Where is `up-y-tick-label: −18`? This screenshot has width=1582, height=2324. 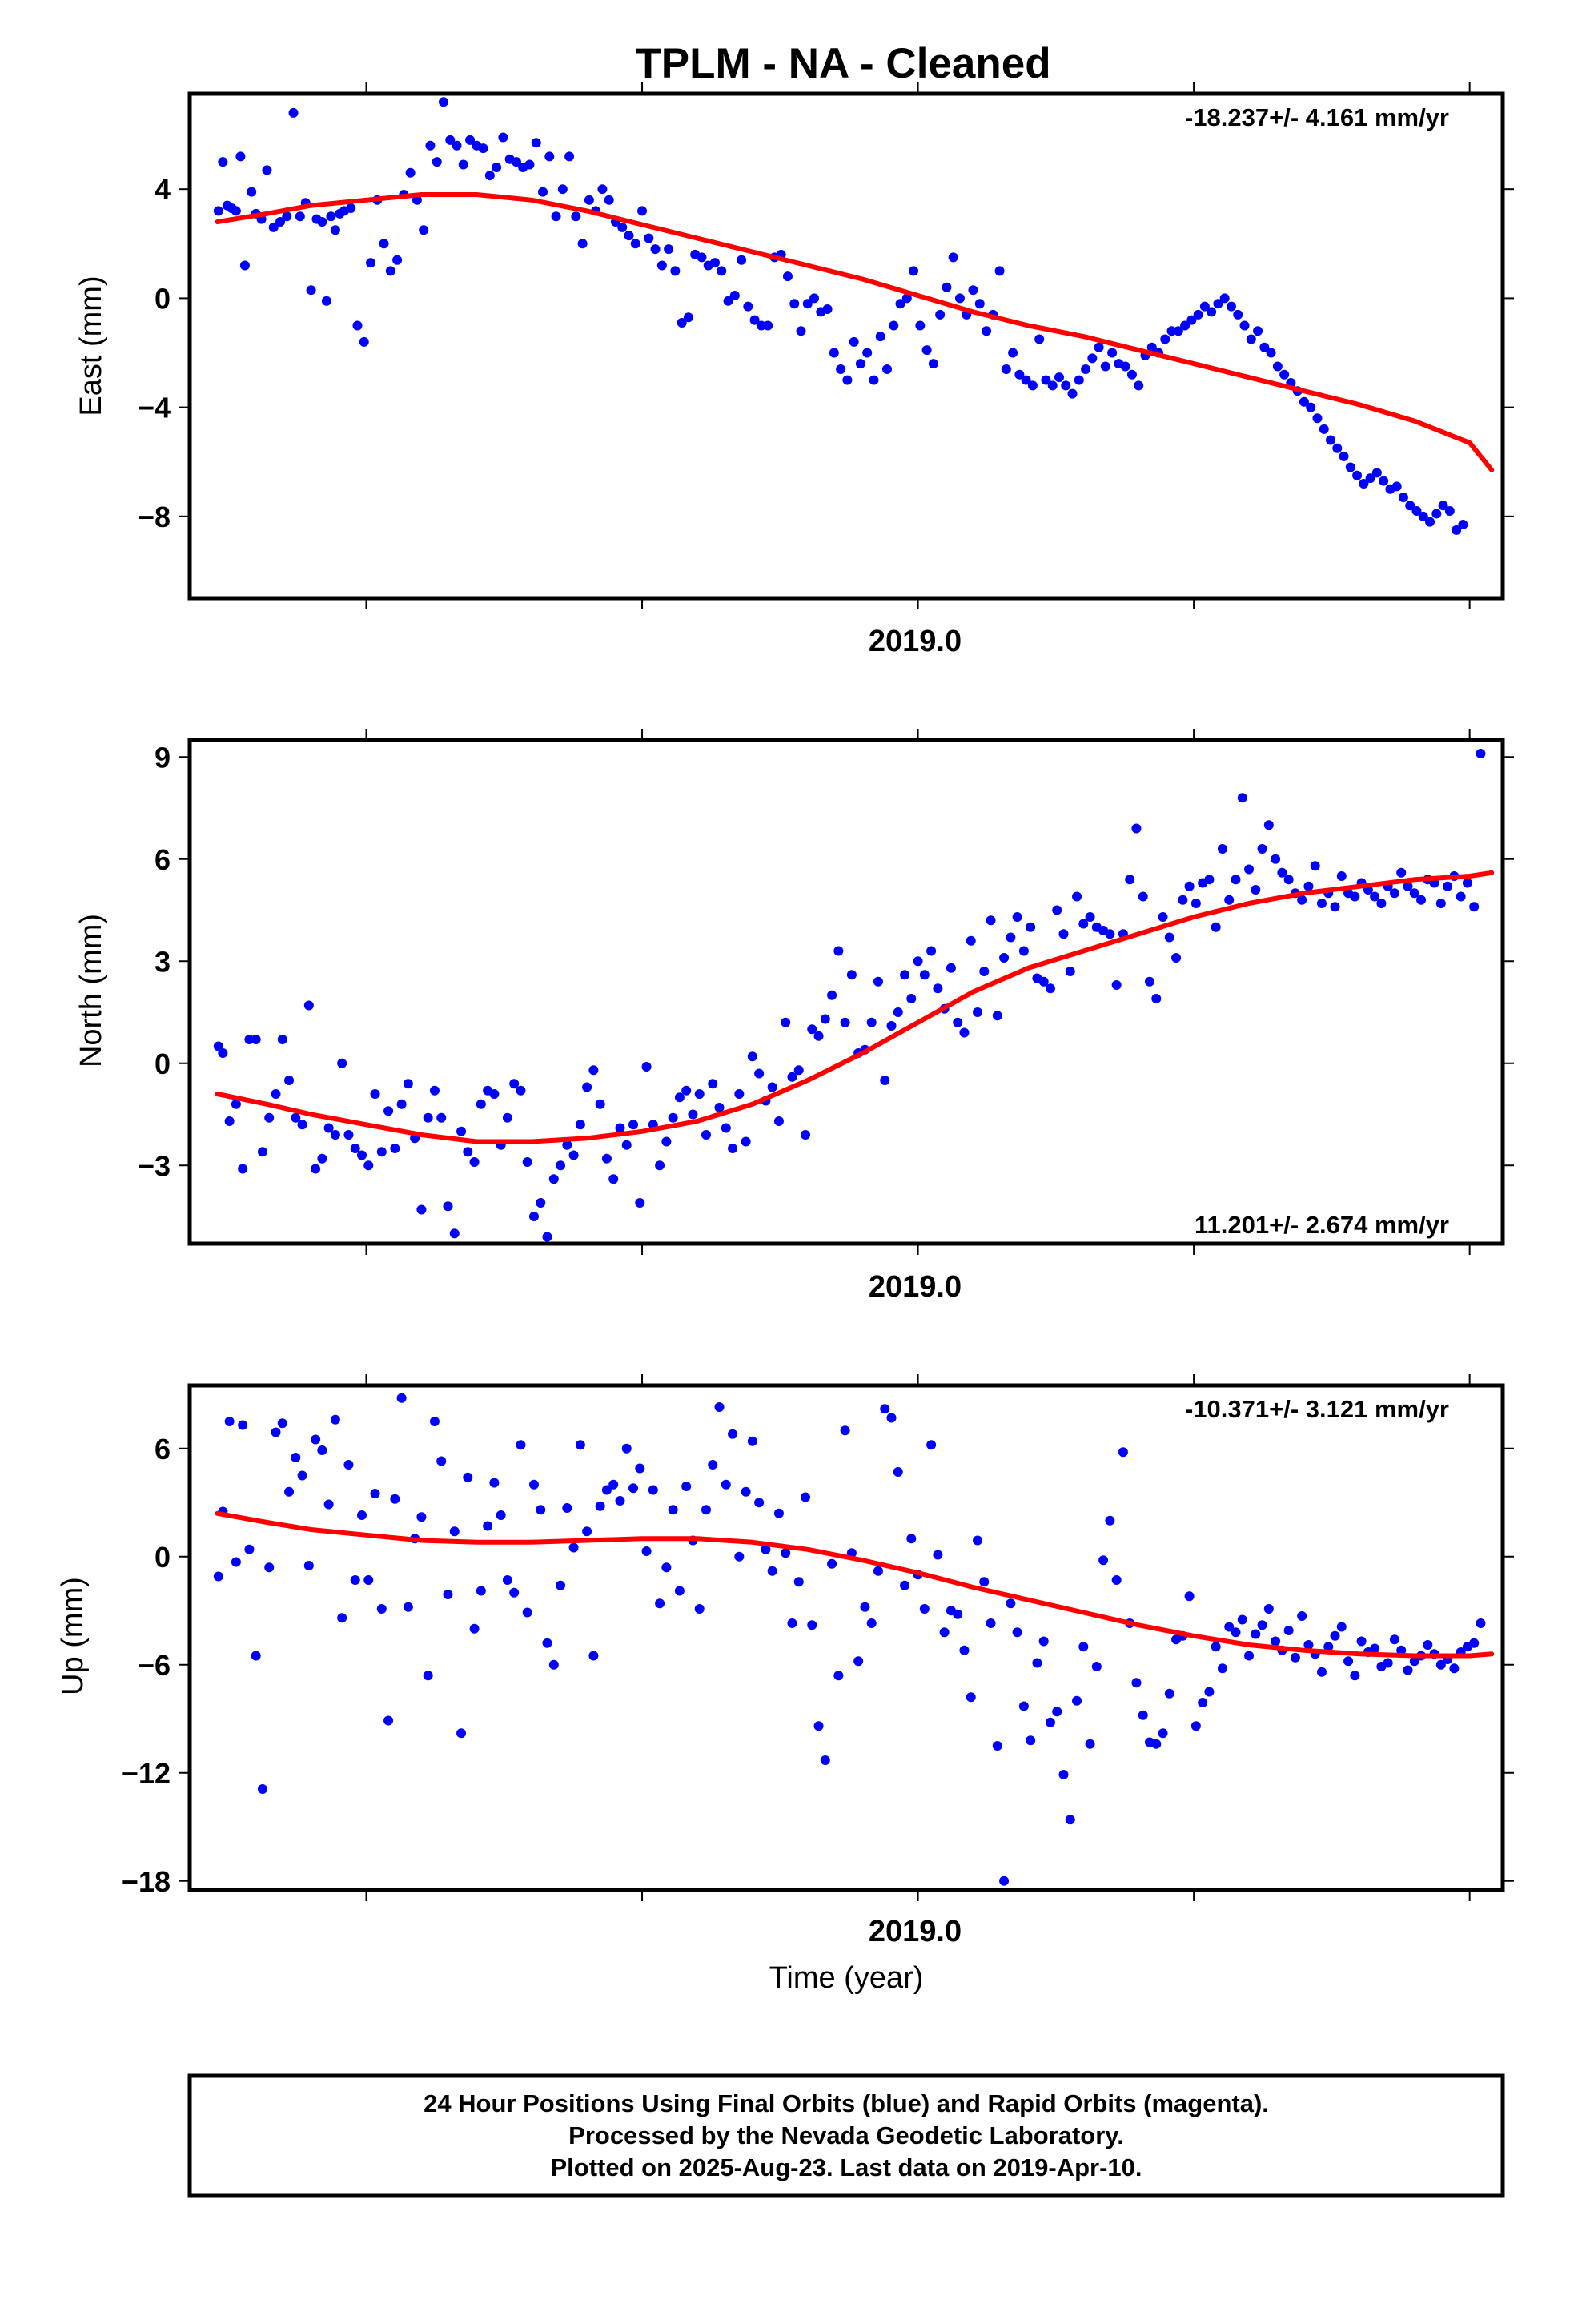 up-y-tick-label: −18 is located at coordinates (146, 1882).